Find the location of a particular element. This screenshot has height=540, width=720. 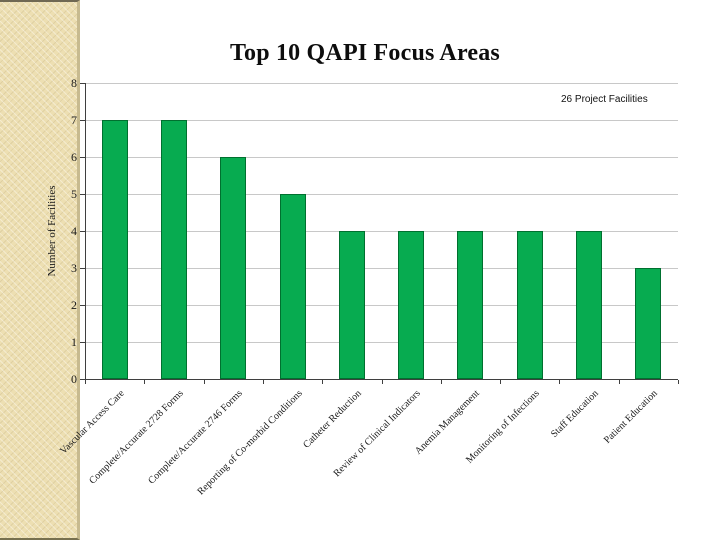

y-axis-title: Number of Facilities is located at coordinates (52, 231).